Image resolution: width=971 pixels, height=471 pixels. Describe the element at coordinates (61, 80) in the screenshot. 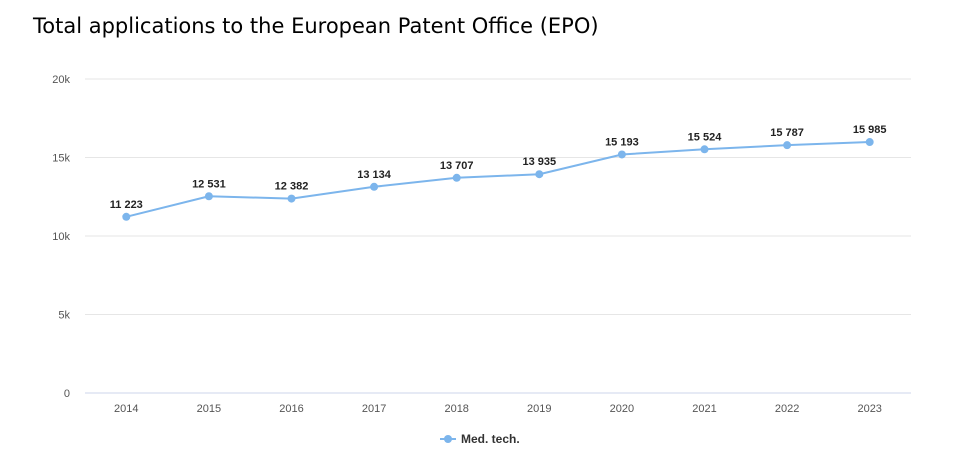

I see `y-tick-label: 20k` at that location.